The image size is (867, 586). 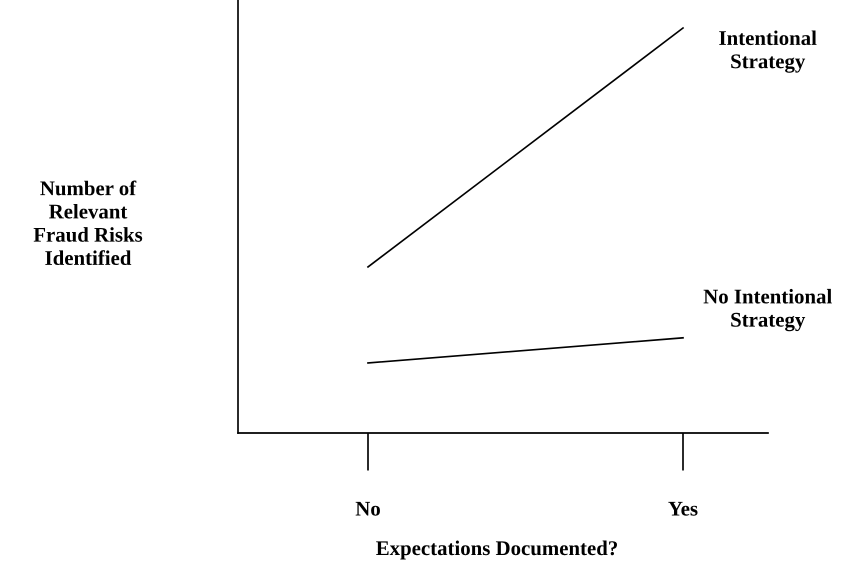 I want to click on x-axis-title: Expectations Documented?, so click(x=496, y=550).